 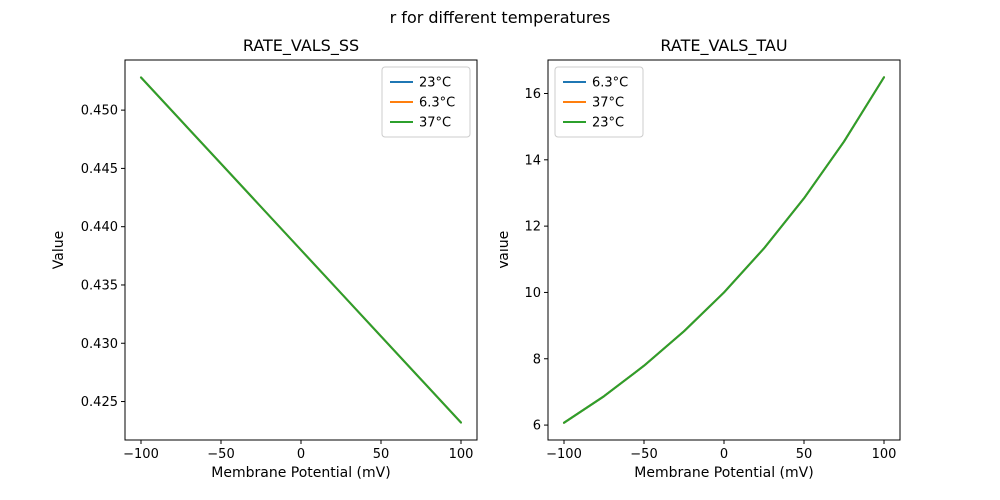 I want to click on y-tick-label: 0.425, so click(x=99, y=402).